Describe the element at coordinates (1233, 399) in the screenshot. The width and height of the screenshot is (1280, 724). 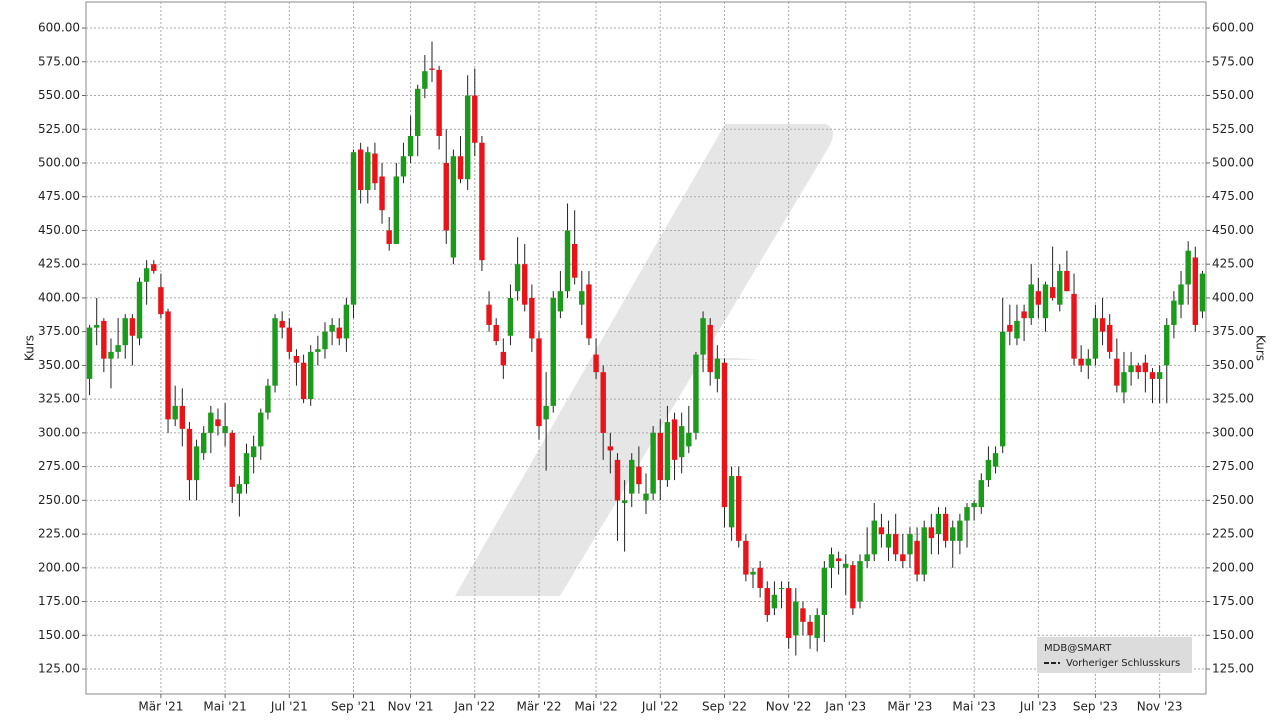
I see `y2-tick-label: 325.00` at that location.